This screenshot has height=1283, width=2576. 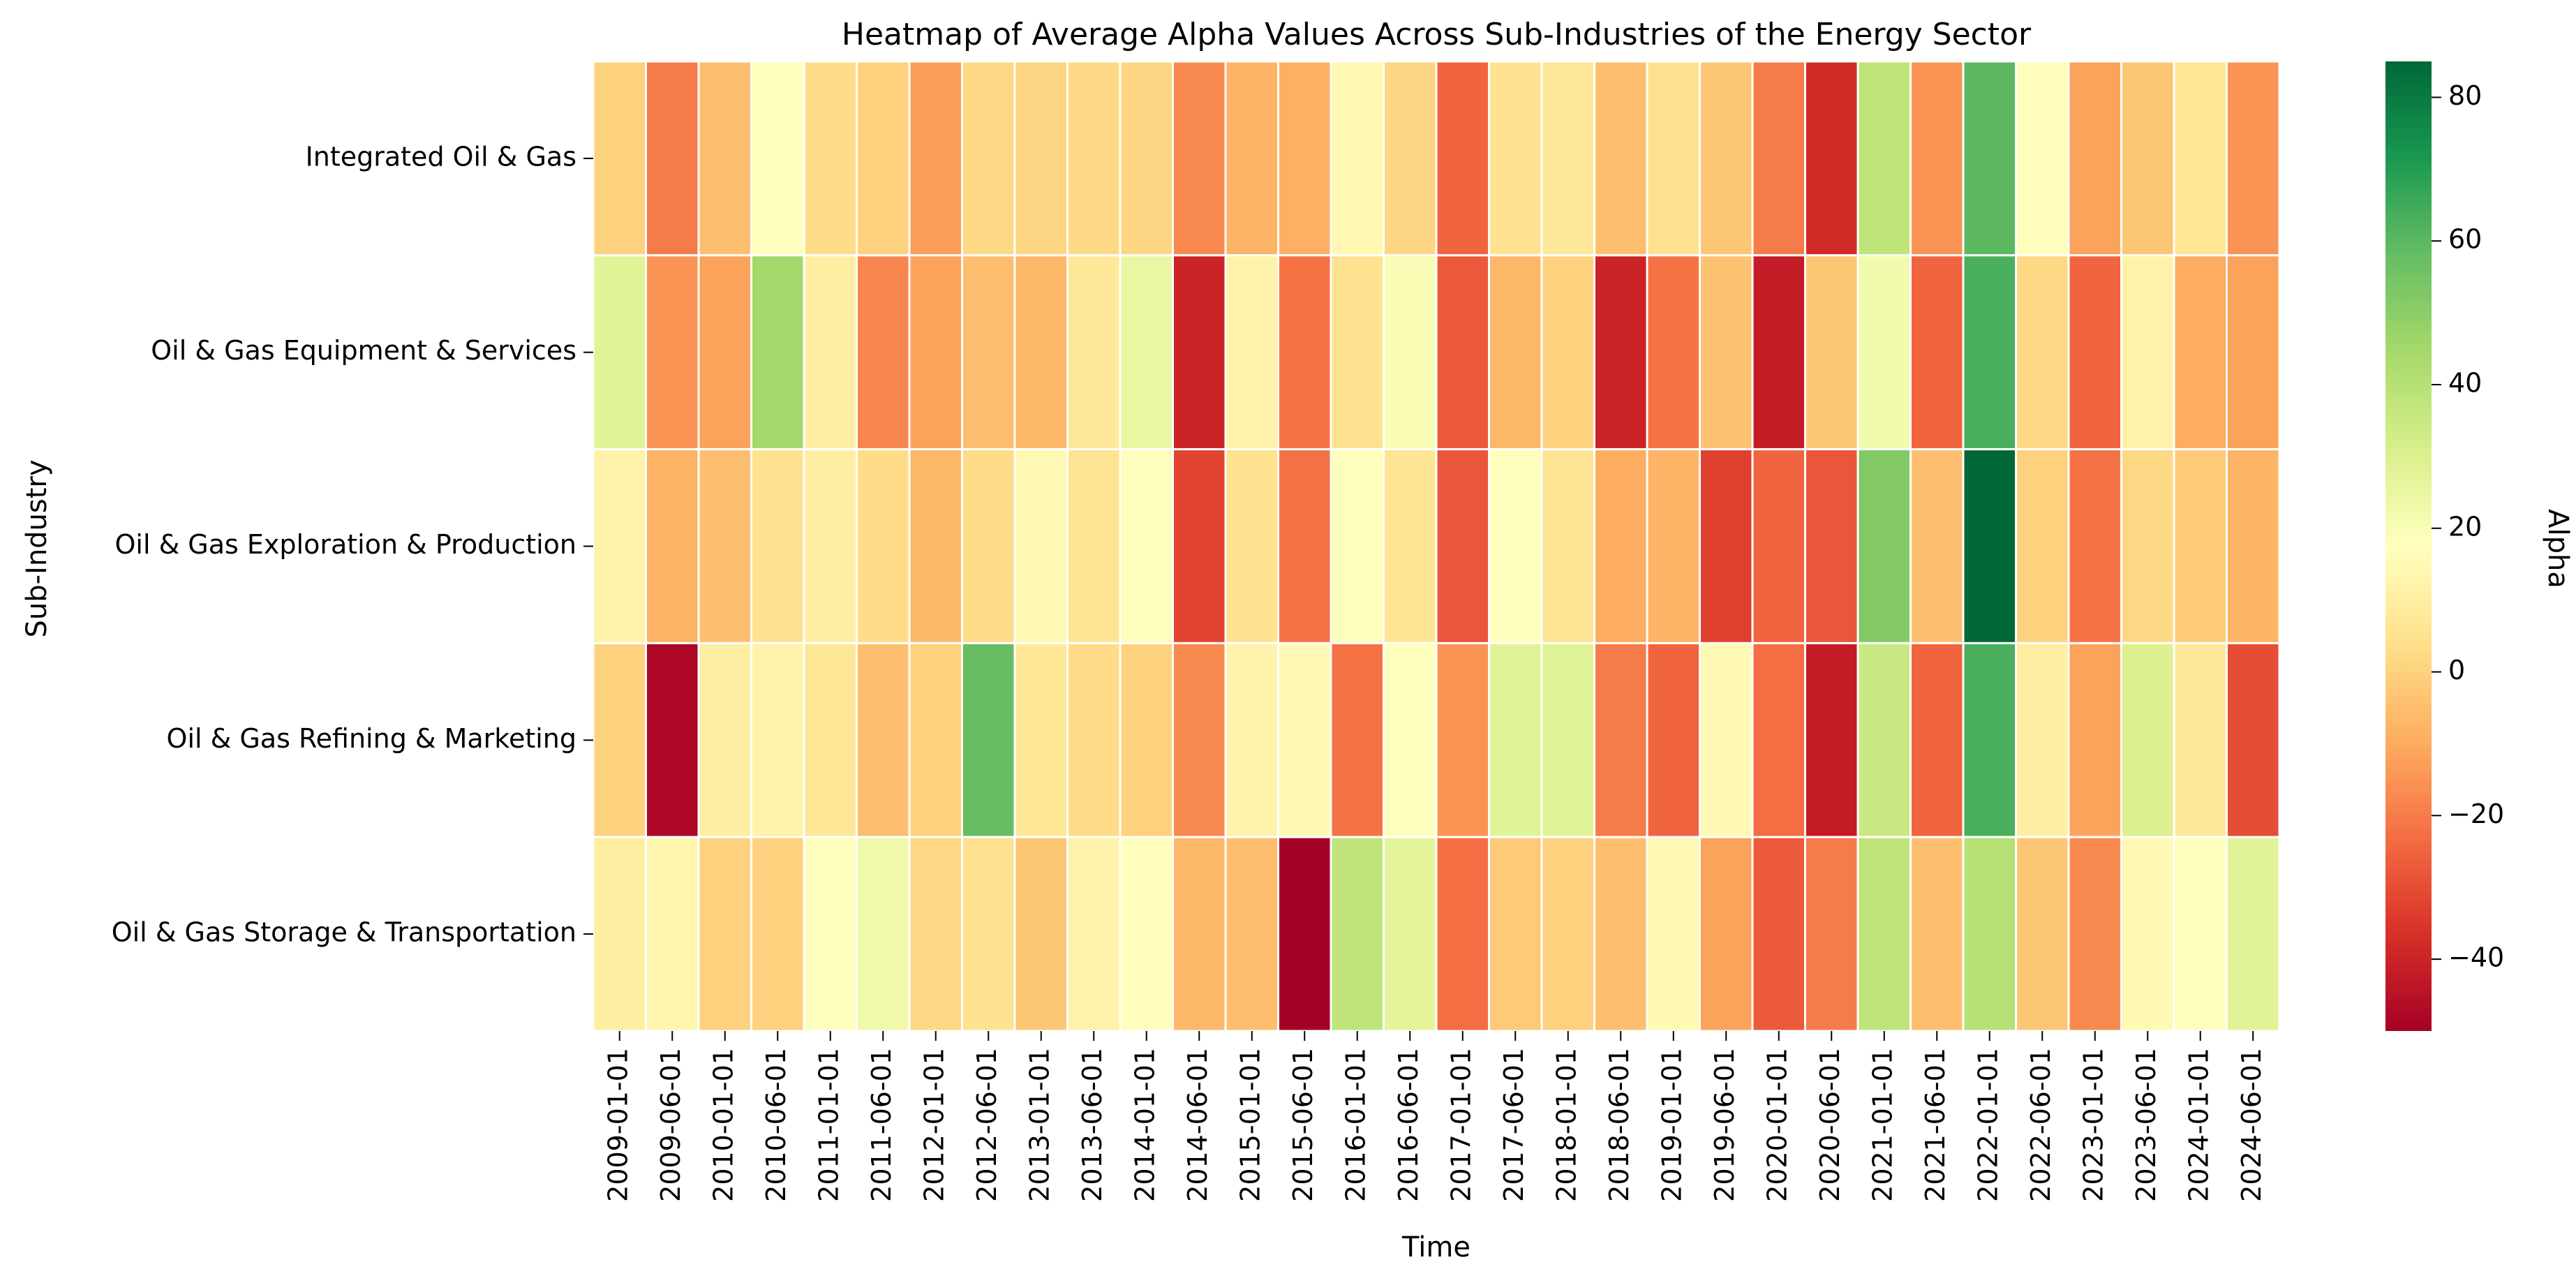 I want to click on x-tick-label: 2020-06-01, so click(x=1830, y=1125).